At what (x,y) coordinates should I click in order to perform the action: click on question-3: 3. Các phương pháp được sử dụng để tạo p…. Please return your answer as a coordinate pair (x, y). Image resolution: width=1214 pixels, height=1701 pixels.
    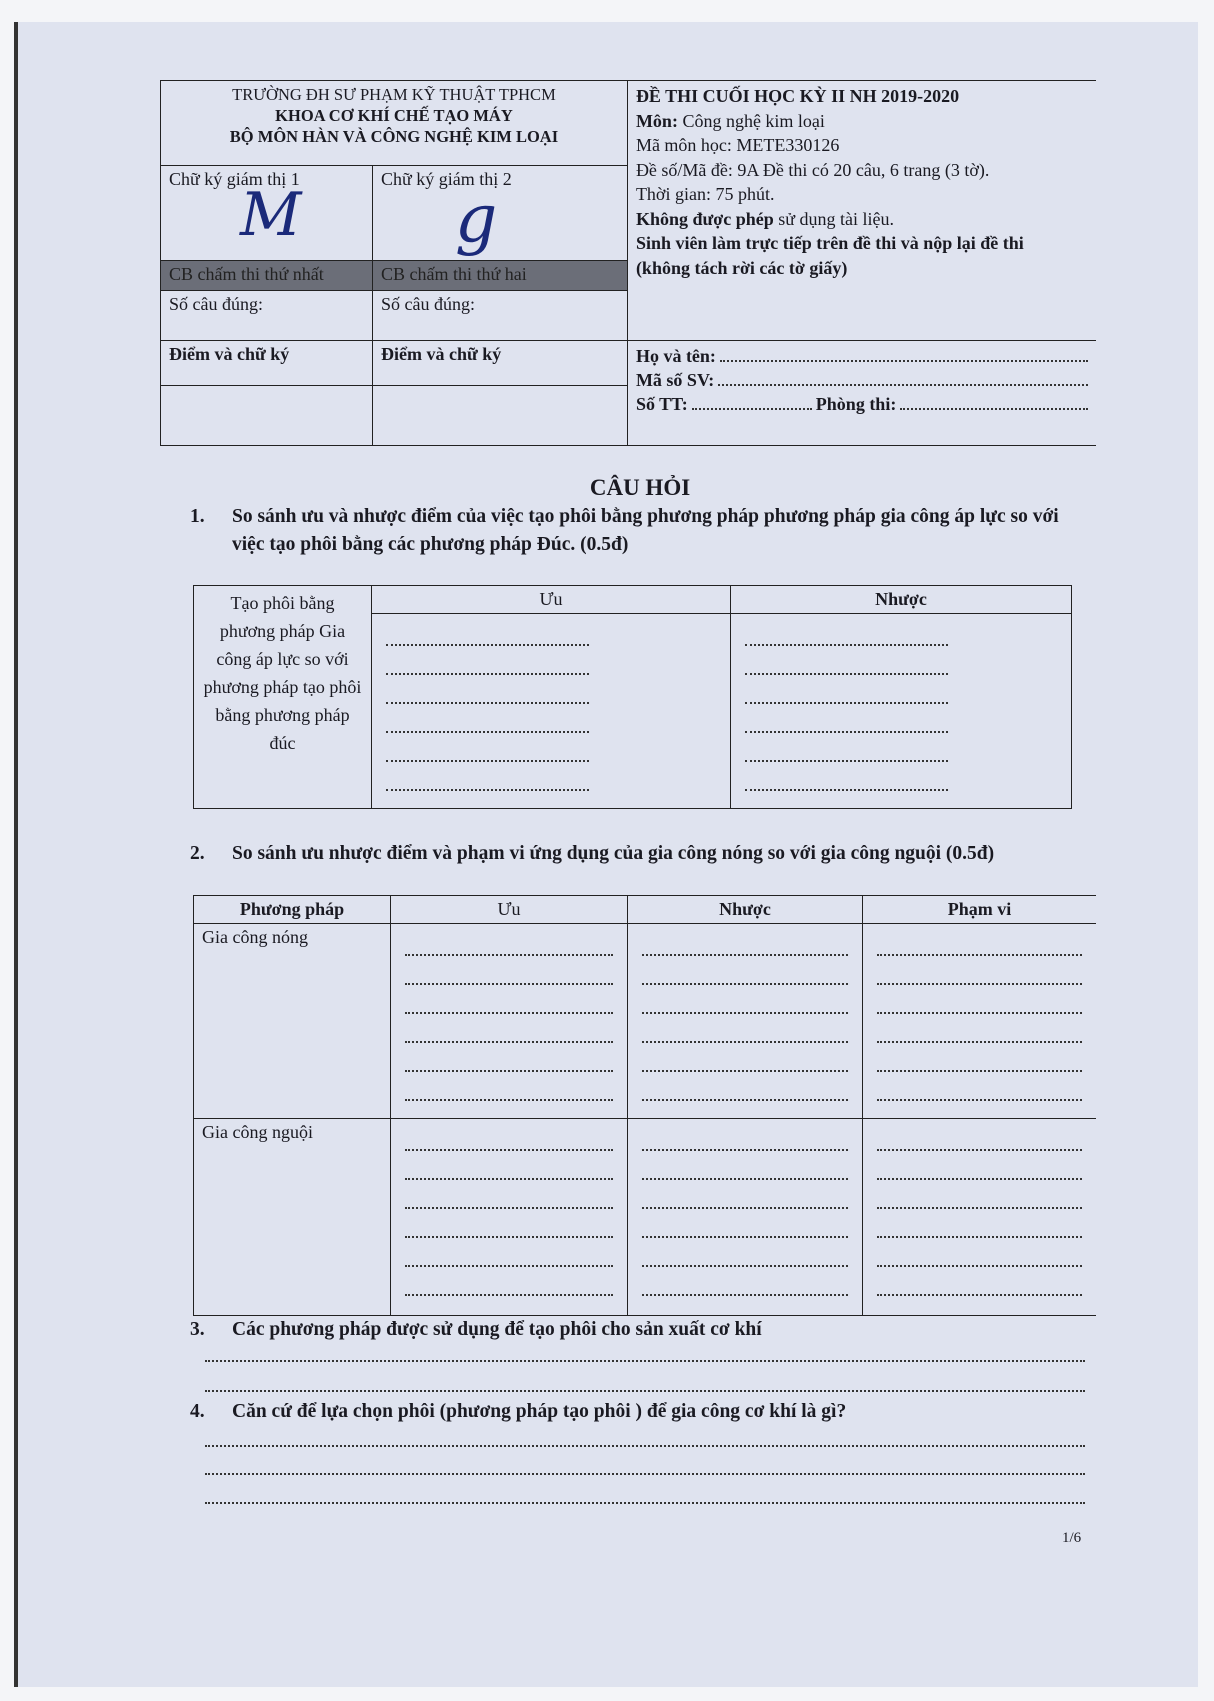
    Looking at the image, I should click on (640, 1330).